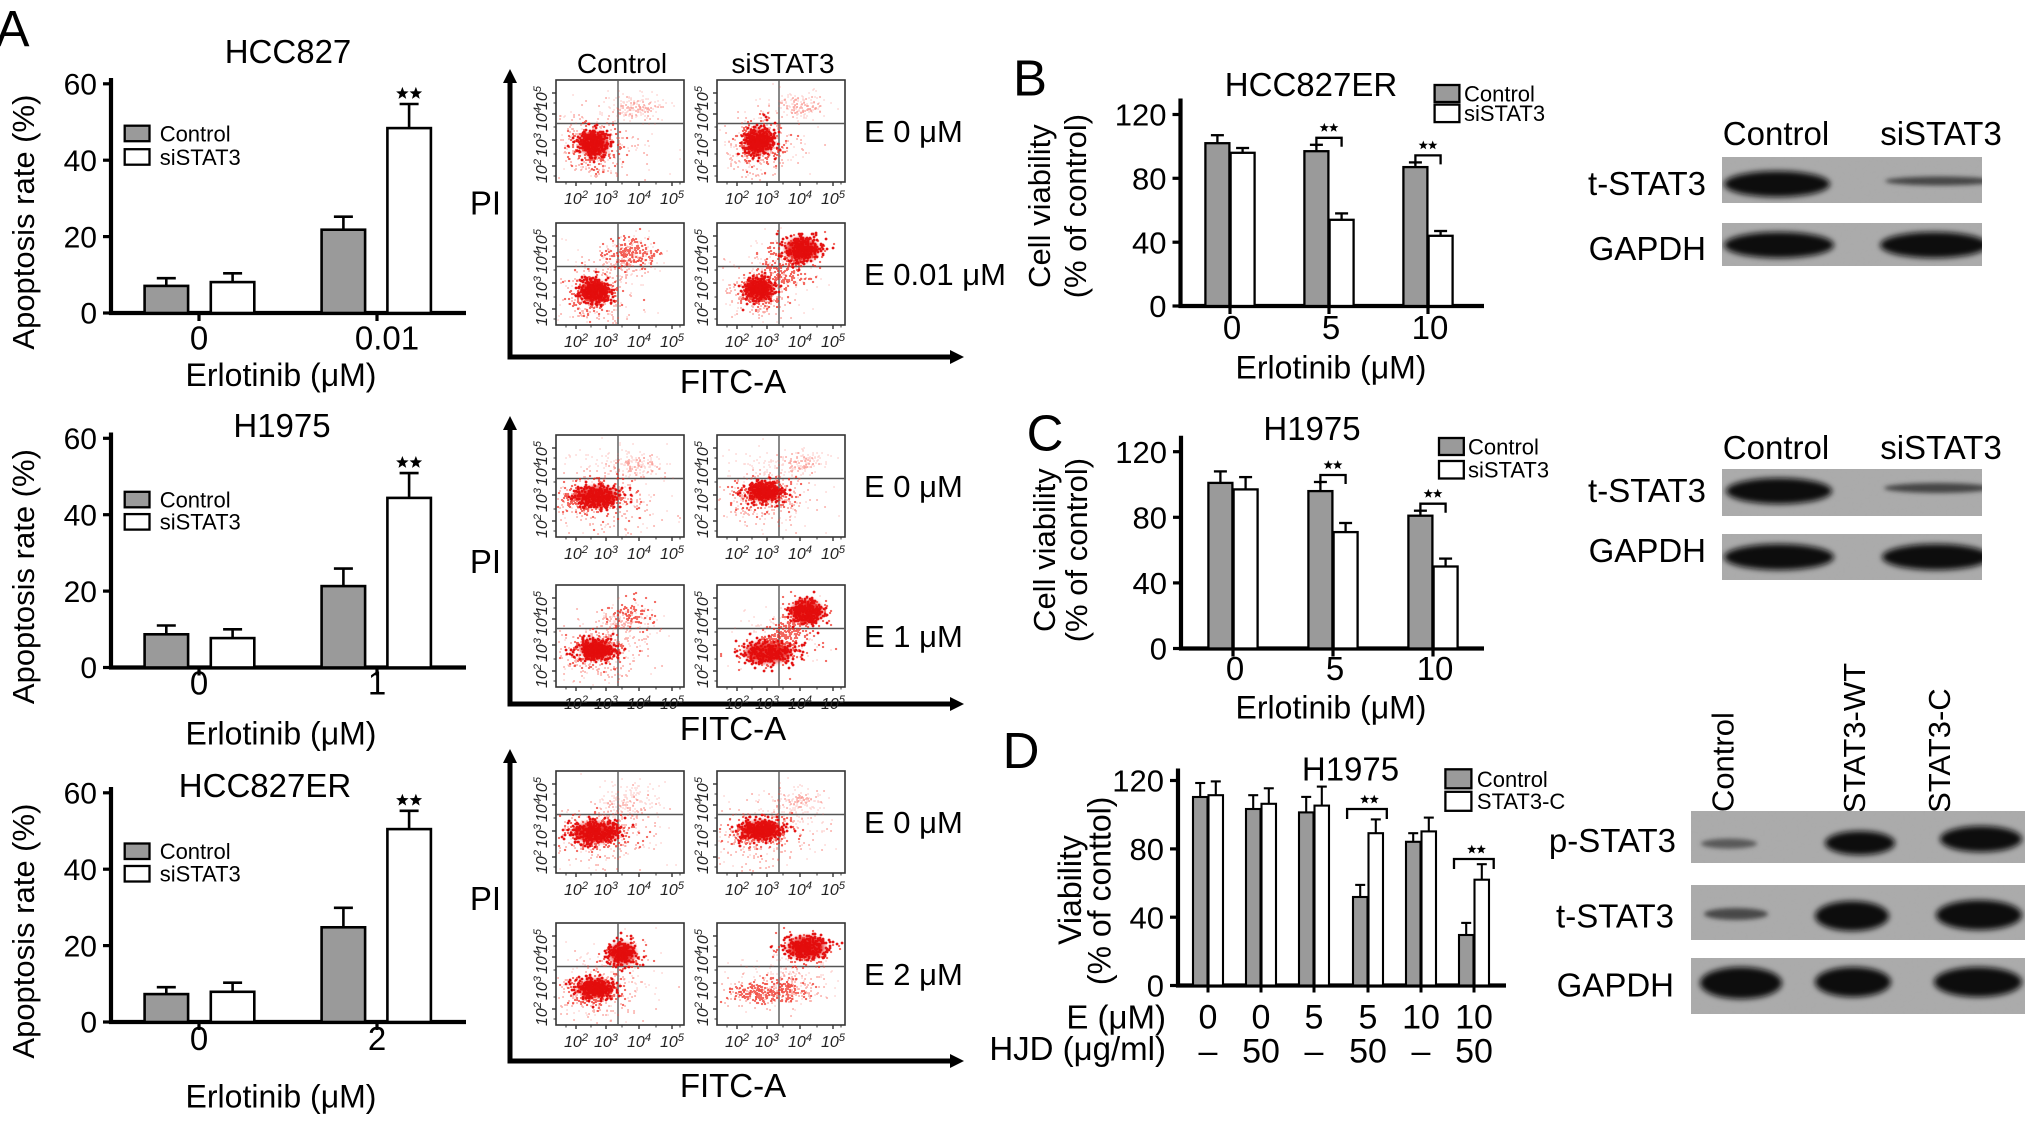 This screenshot has height=1135, width=2032. I want to click on svg-text: 0.01, so click(387, 337).